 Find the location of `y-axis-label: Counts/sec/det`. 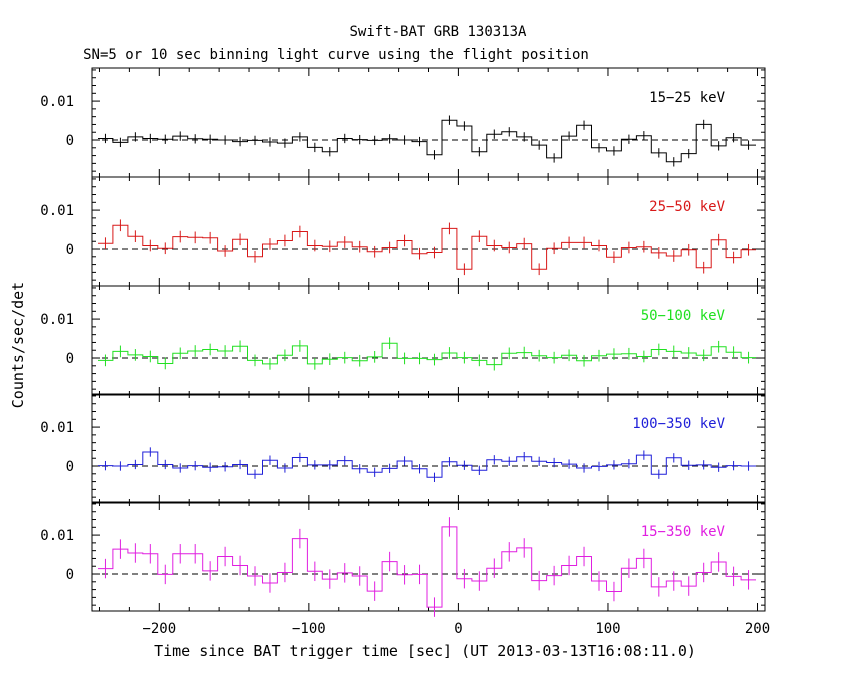

y-axis-label: Counts/sec/det is located at coordinates (18, 345).